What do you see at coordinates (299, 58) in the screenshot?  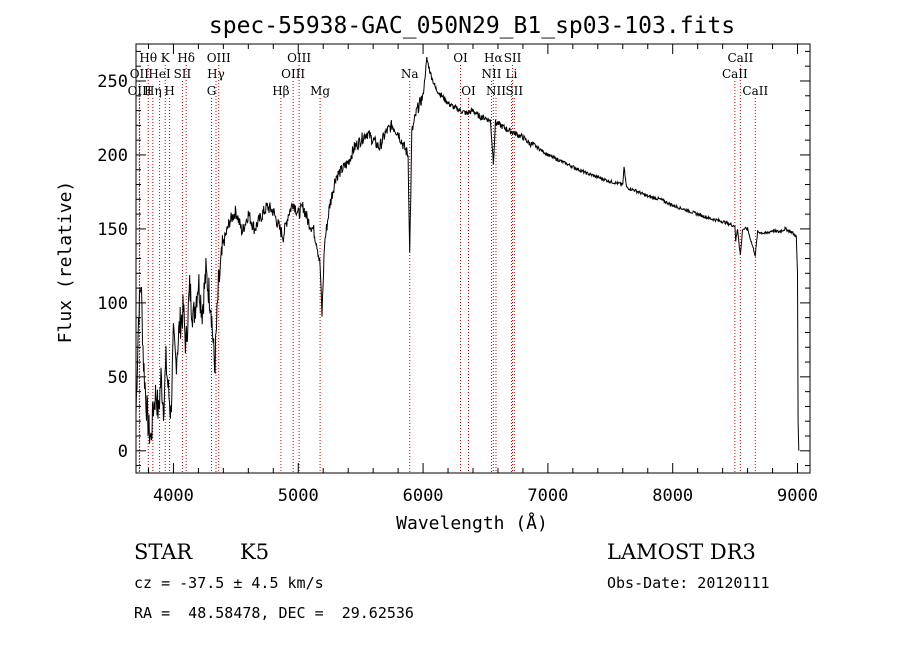 I see `marker-label-12: OIII` at bounding box center [299, 58].